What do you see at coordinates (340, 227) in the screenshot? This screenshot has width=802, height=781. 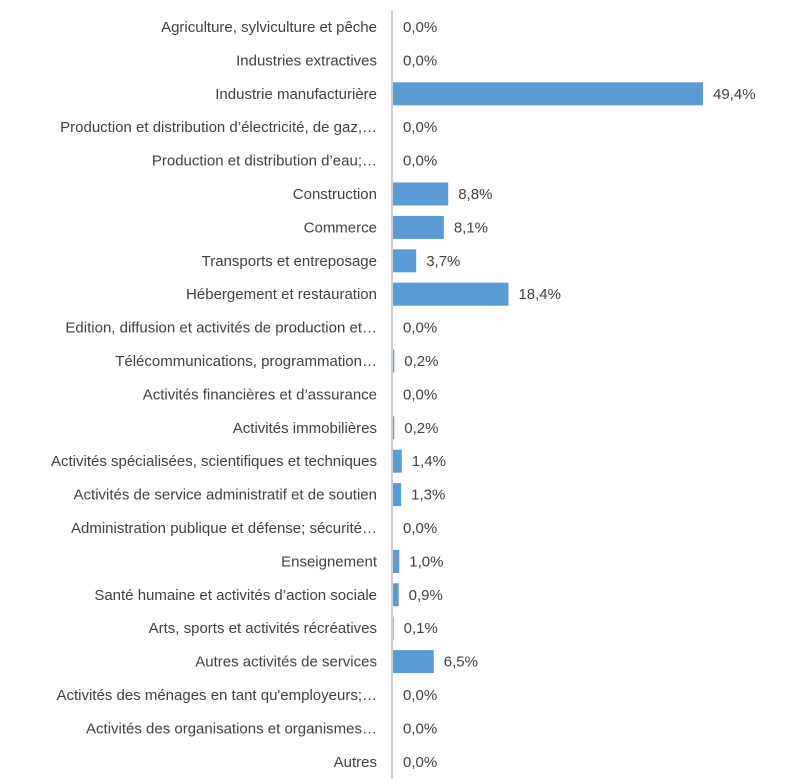 I see `category-label: Commerce` at bounding box center [340, 227].